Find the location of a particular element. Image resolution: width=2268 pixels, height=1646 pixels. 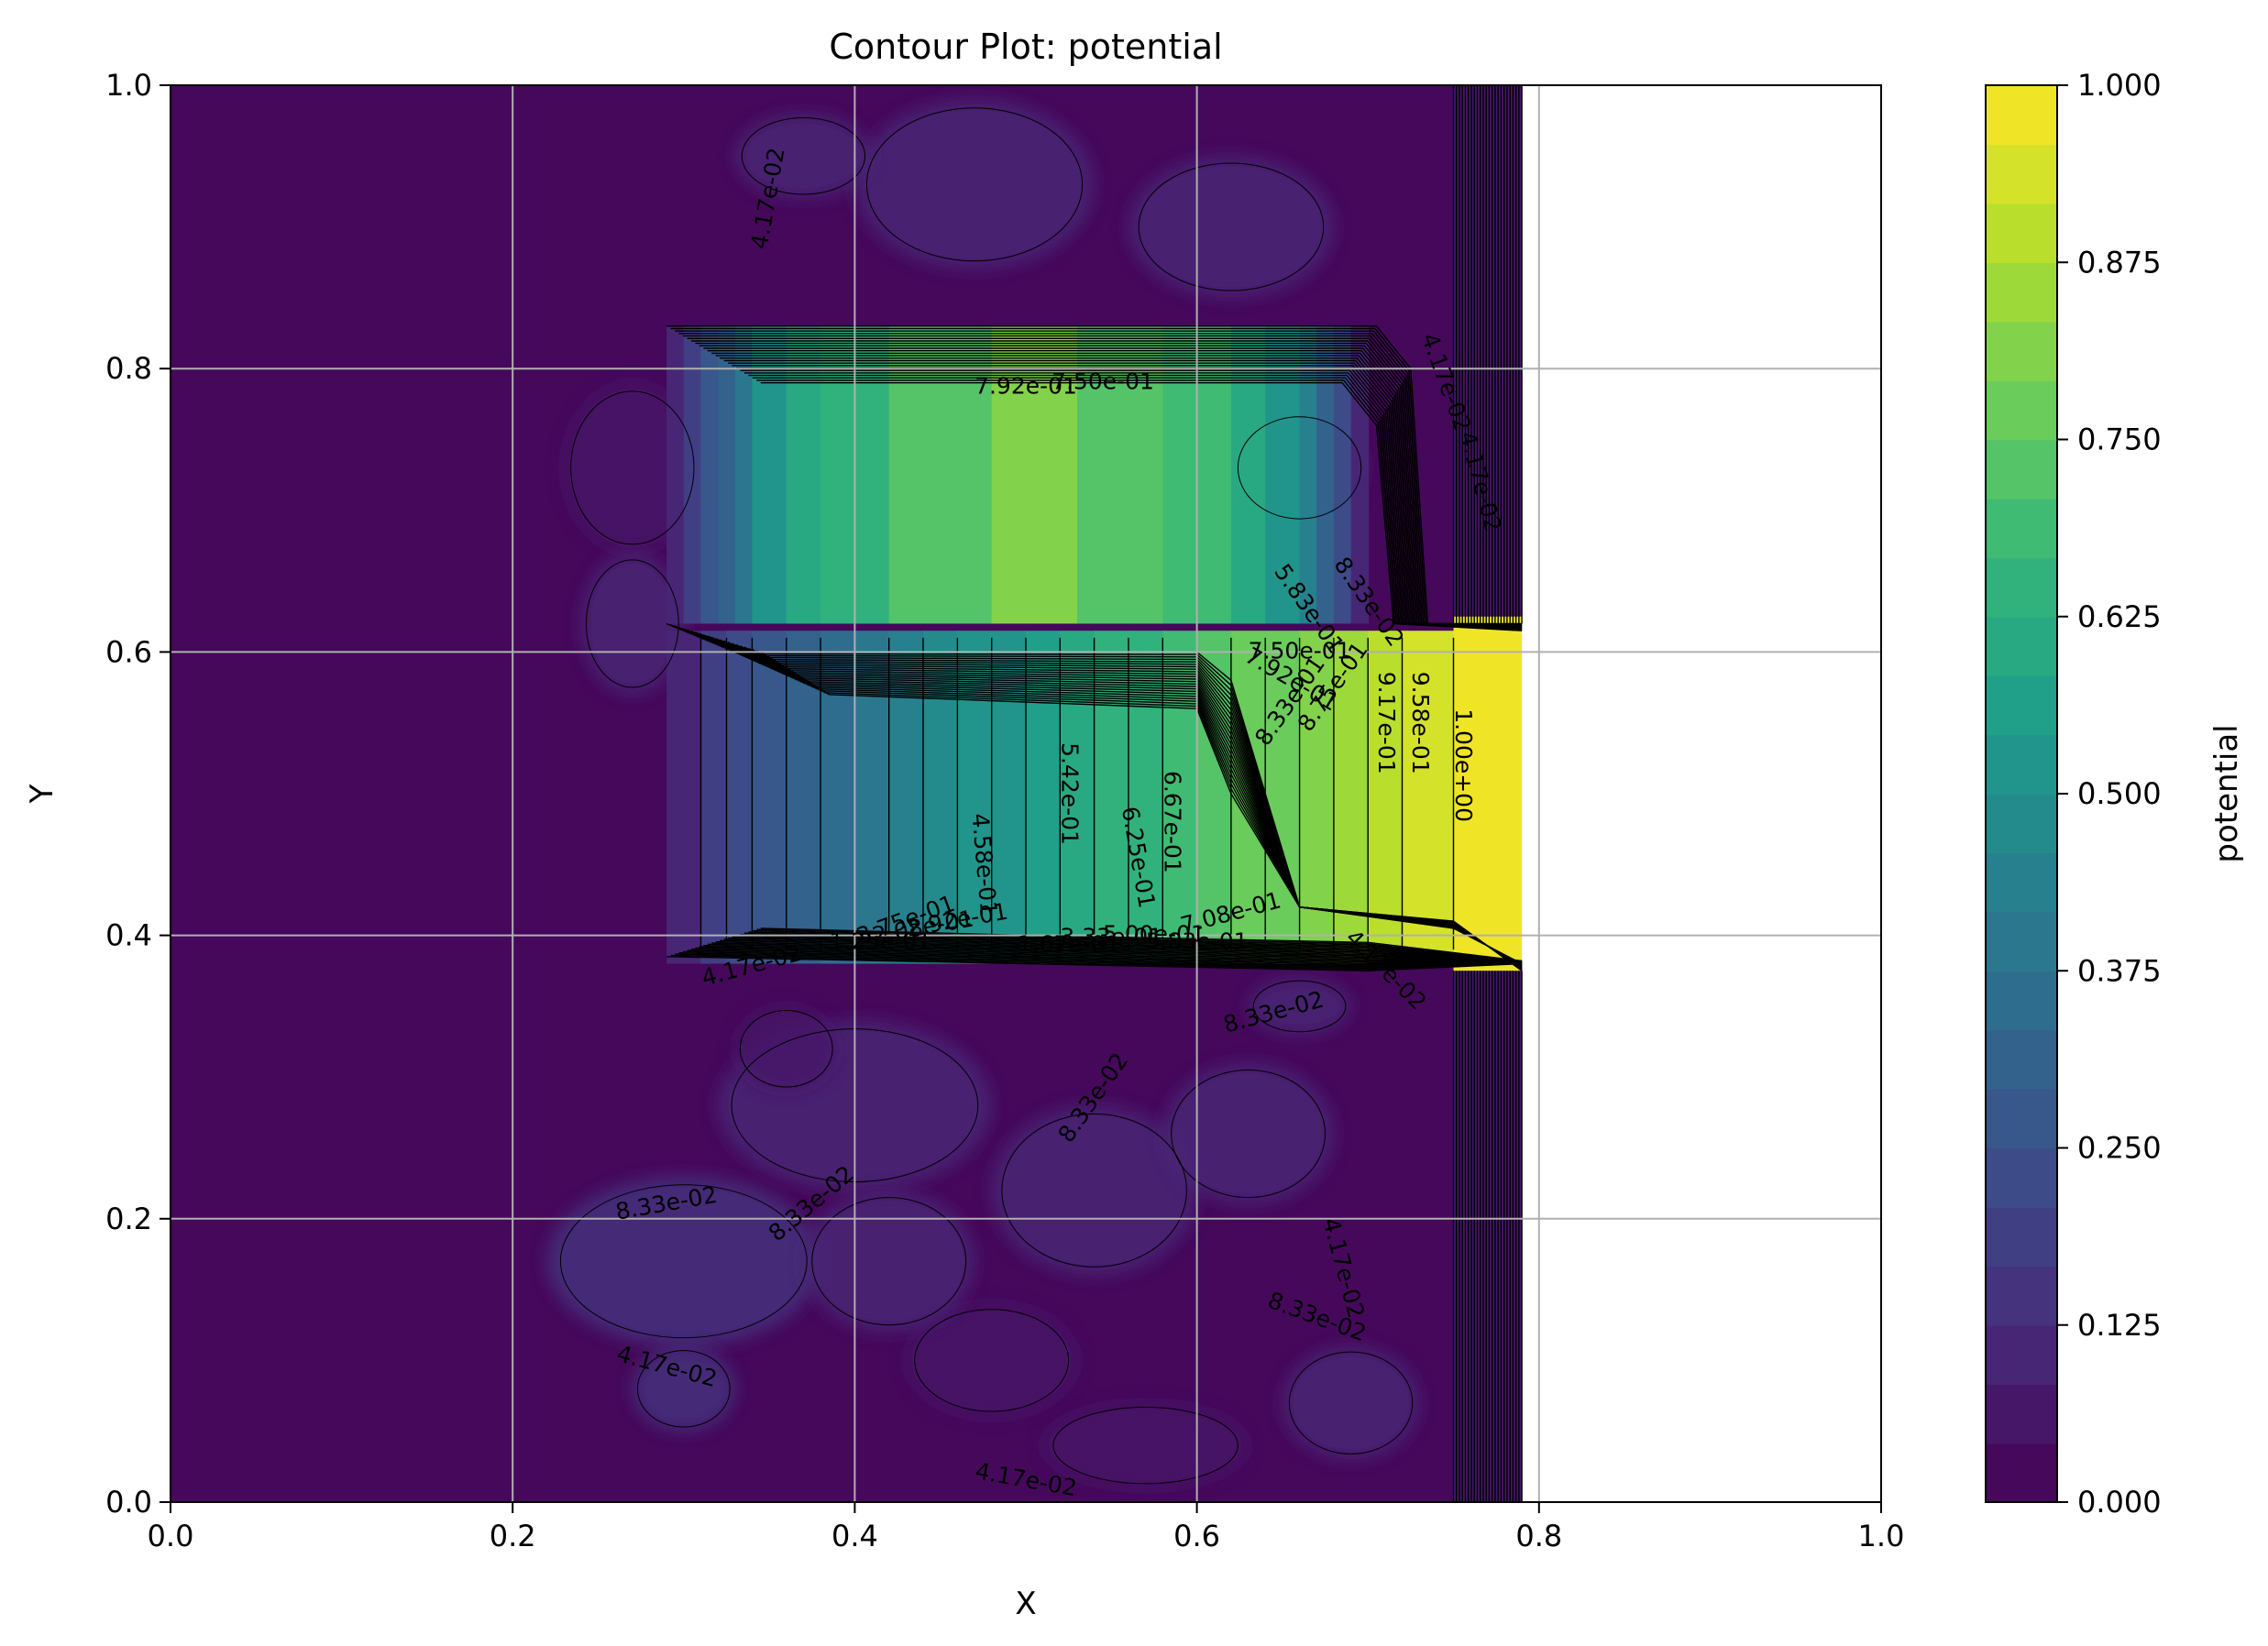

contour-label: 6.67e-01 is located at coordinates (1173, 822).